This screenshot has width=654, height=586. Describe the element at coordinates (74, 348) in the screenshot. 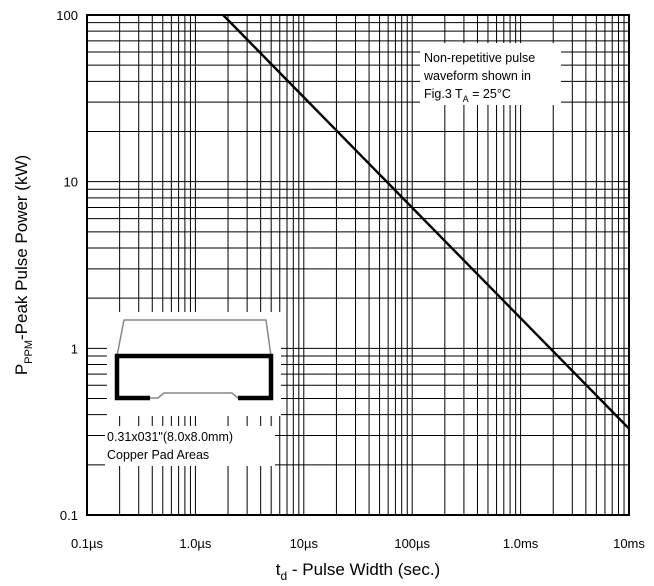

I see `y-tick-label: 1` at that location.